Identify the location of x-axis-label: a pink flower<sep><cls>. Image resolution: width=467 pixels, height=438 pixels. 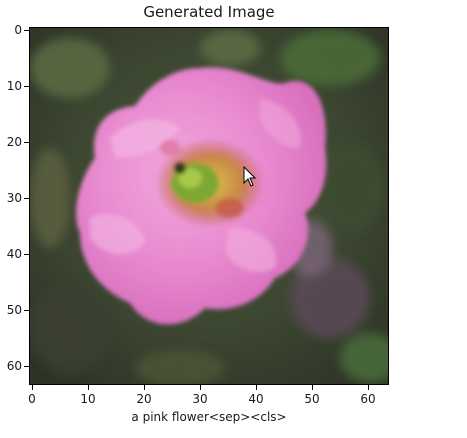
(209, 417).